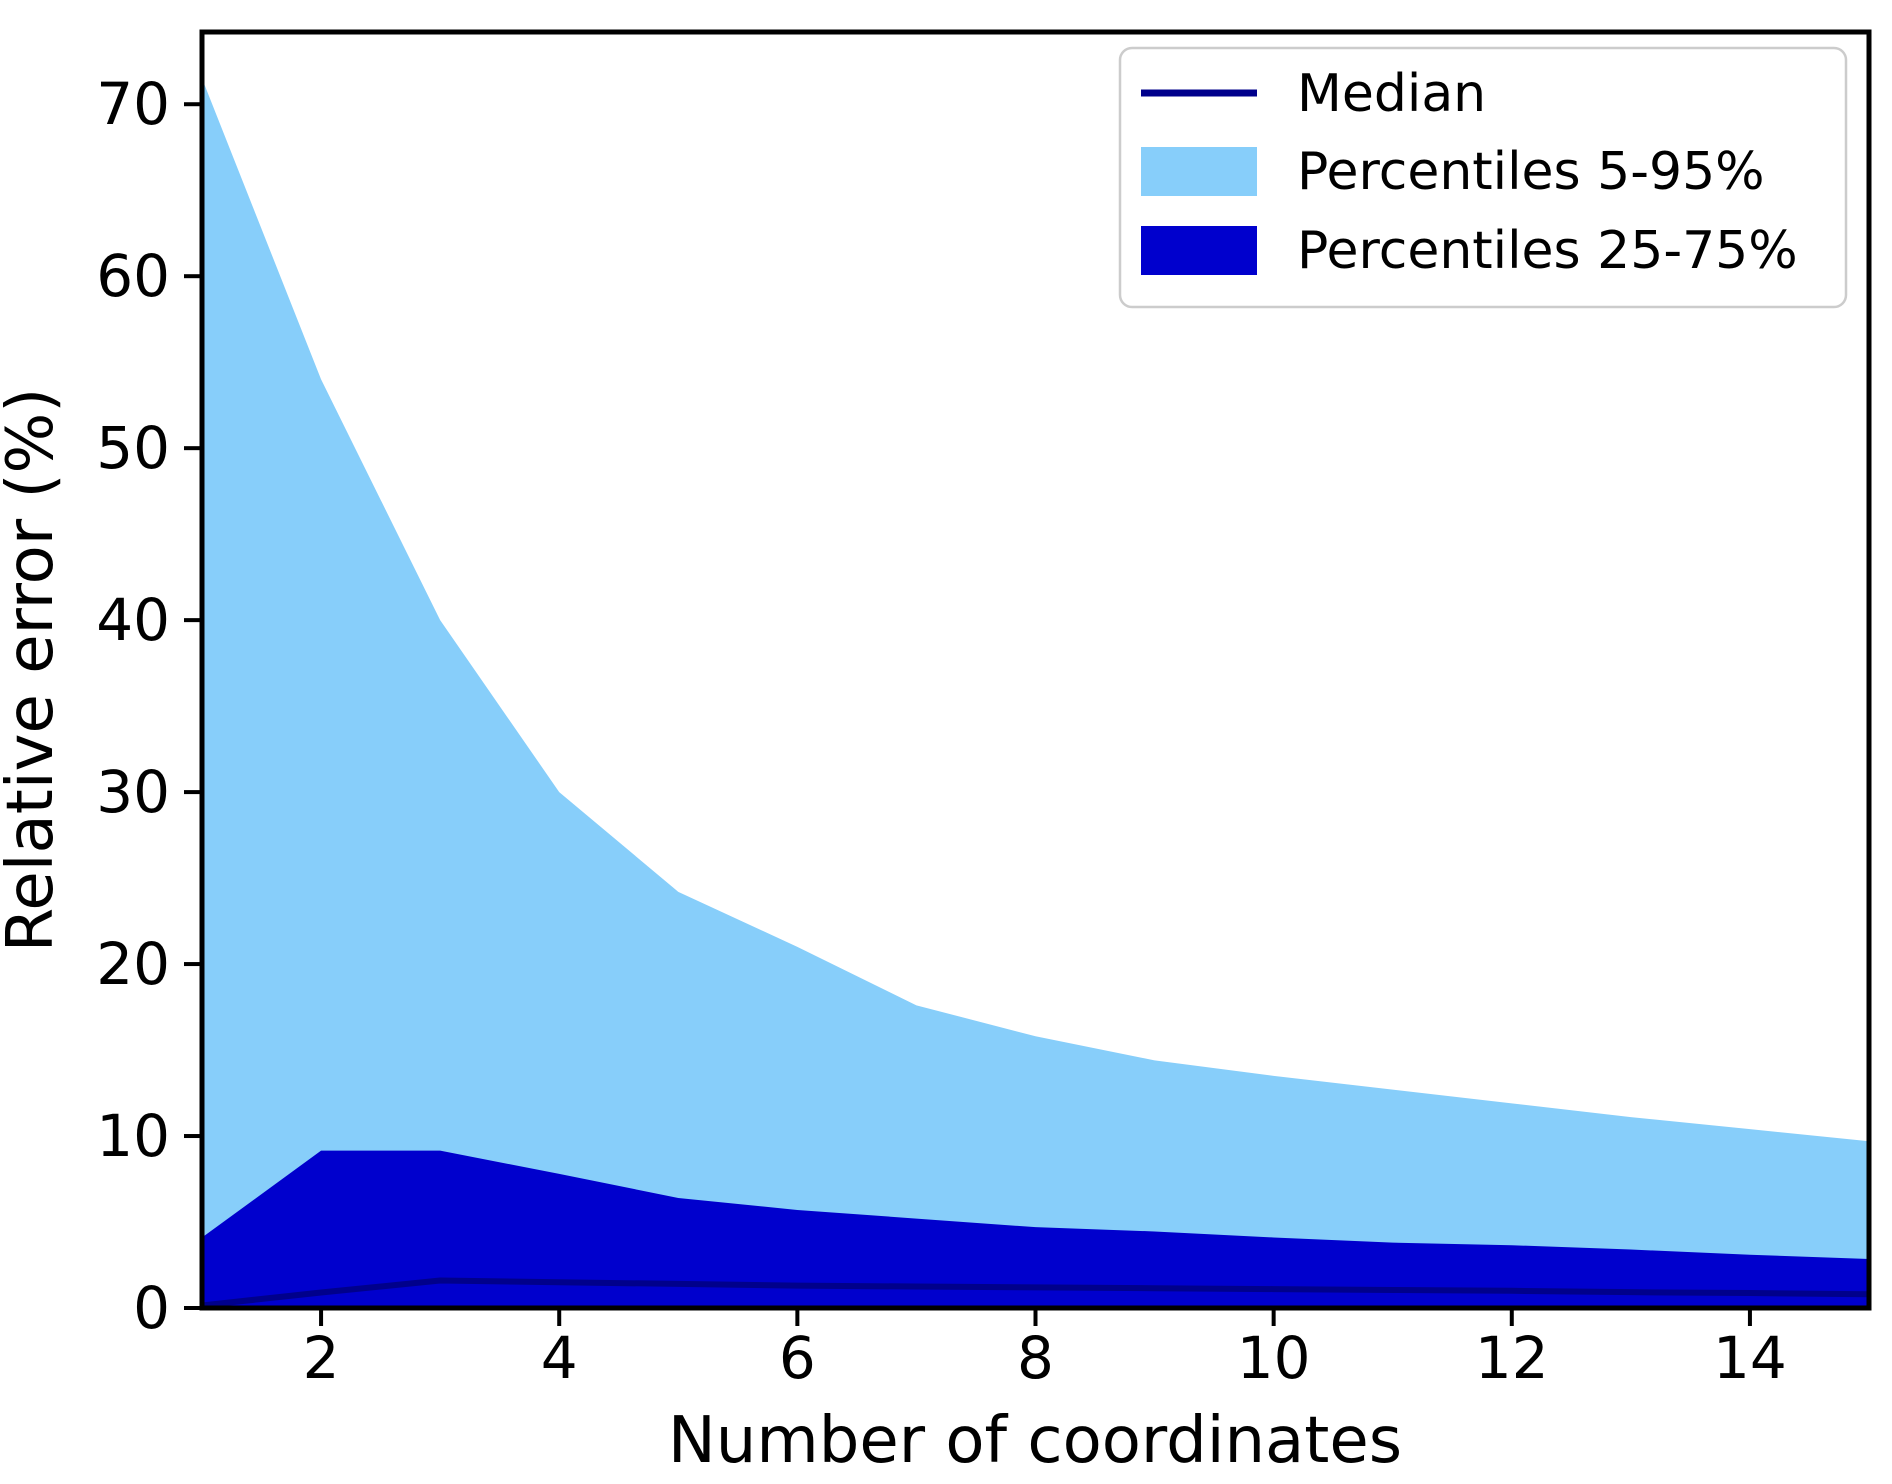  What do you see at coordinates (133, 792) in the screenshot?
I see `y-tick-label: 30` at bounding box center [133, 792].